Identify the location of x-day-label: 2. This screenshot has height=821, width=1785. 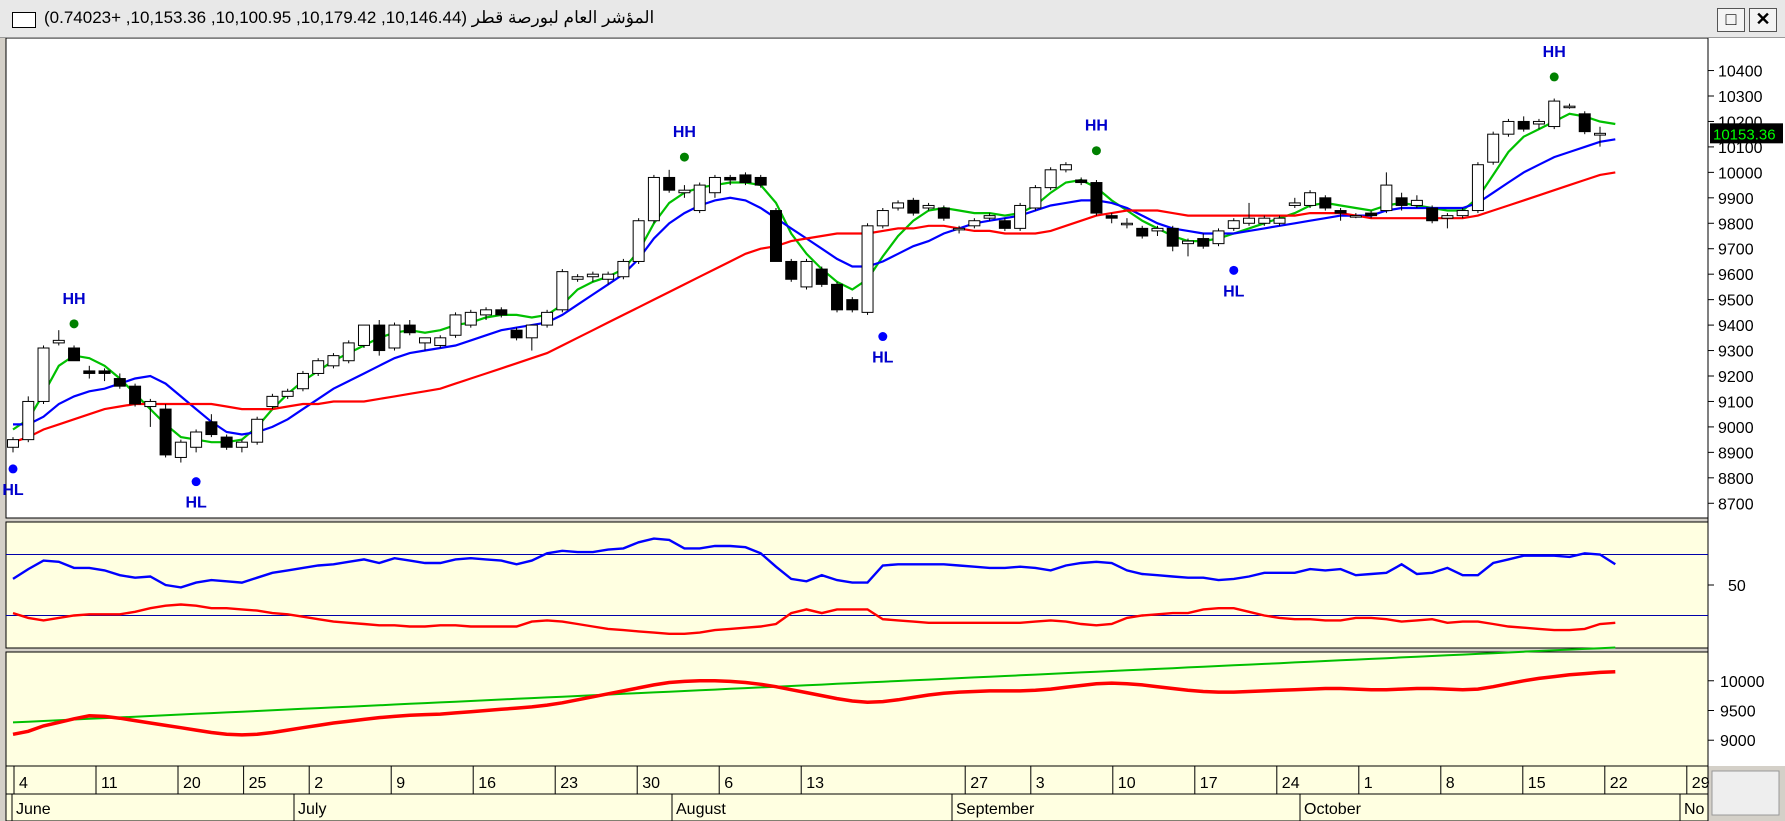
(318, 783).